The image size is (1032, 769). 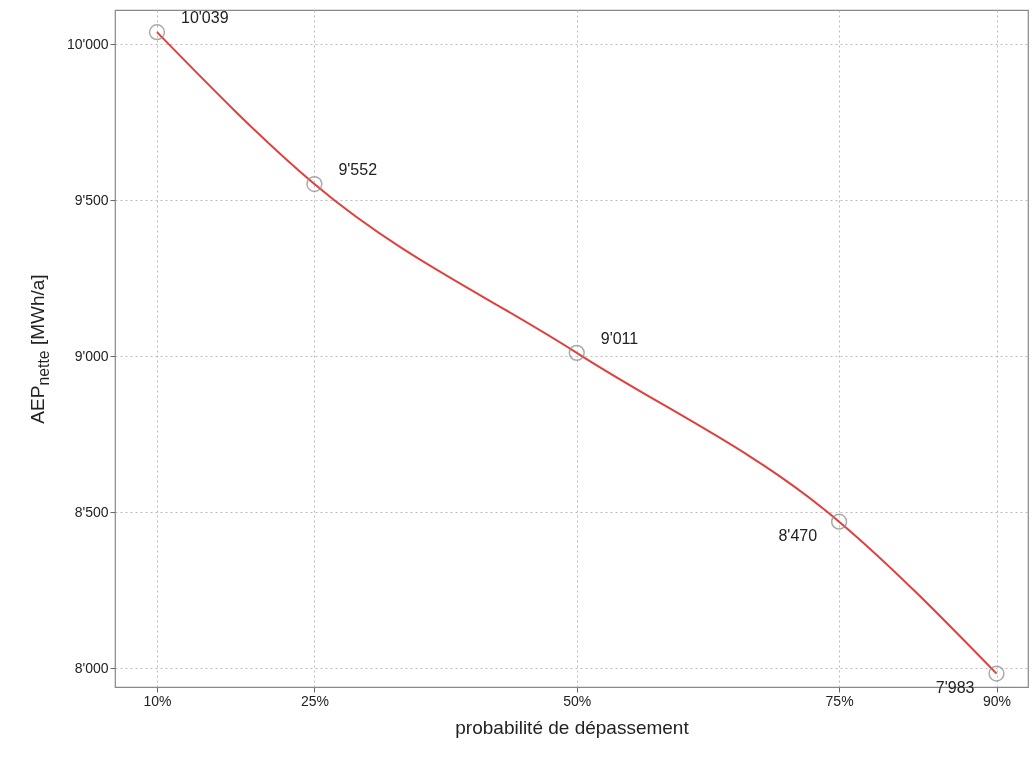 I want to click on y-tick-label: 9'000, so click(x=91, y=355).